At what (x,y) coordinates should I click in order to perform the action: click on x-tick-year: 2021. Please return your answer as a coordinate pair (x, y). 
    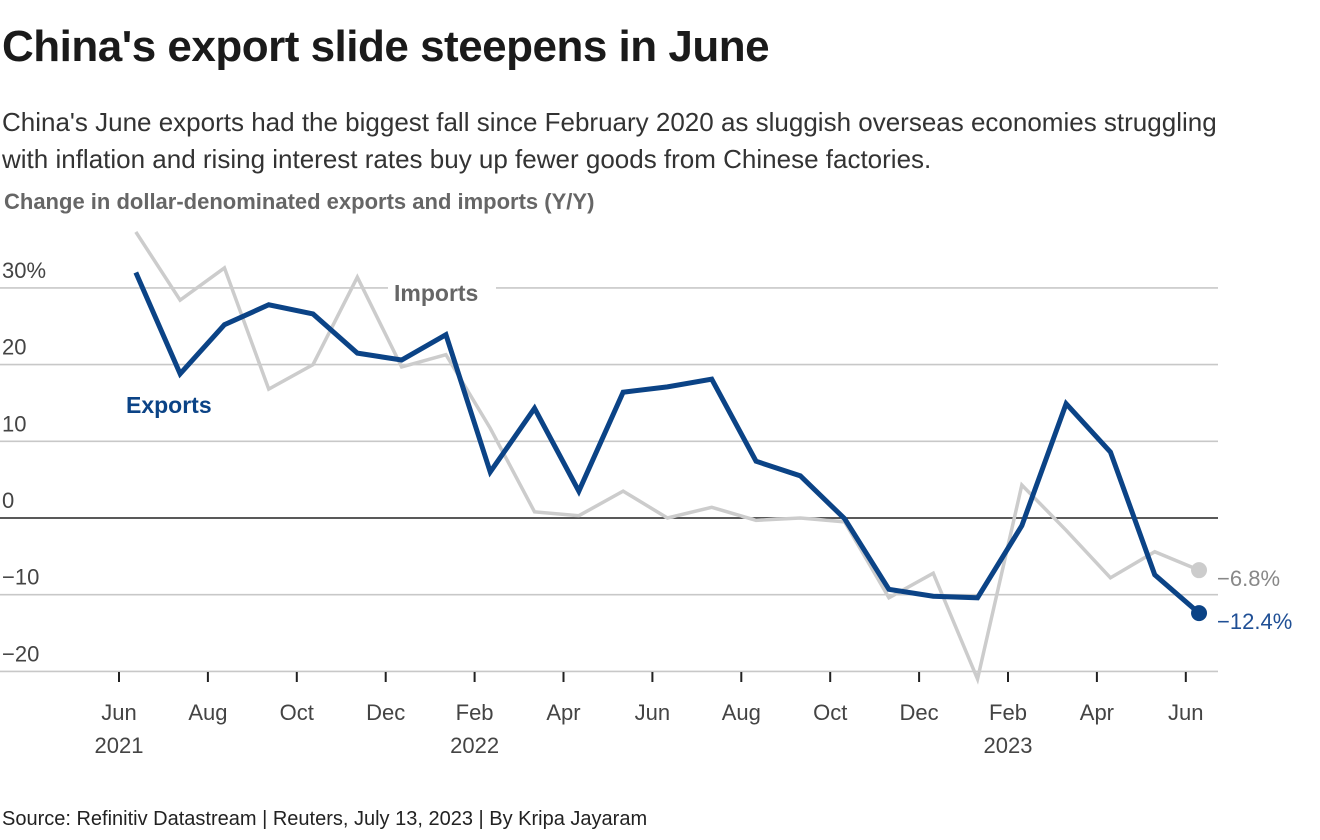
    Looking at the image, I should click on (119, 745).